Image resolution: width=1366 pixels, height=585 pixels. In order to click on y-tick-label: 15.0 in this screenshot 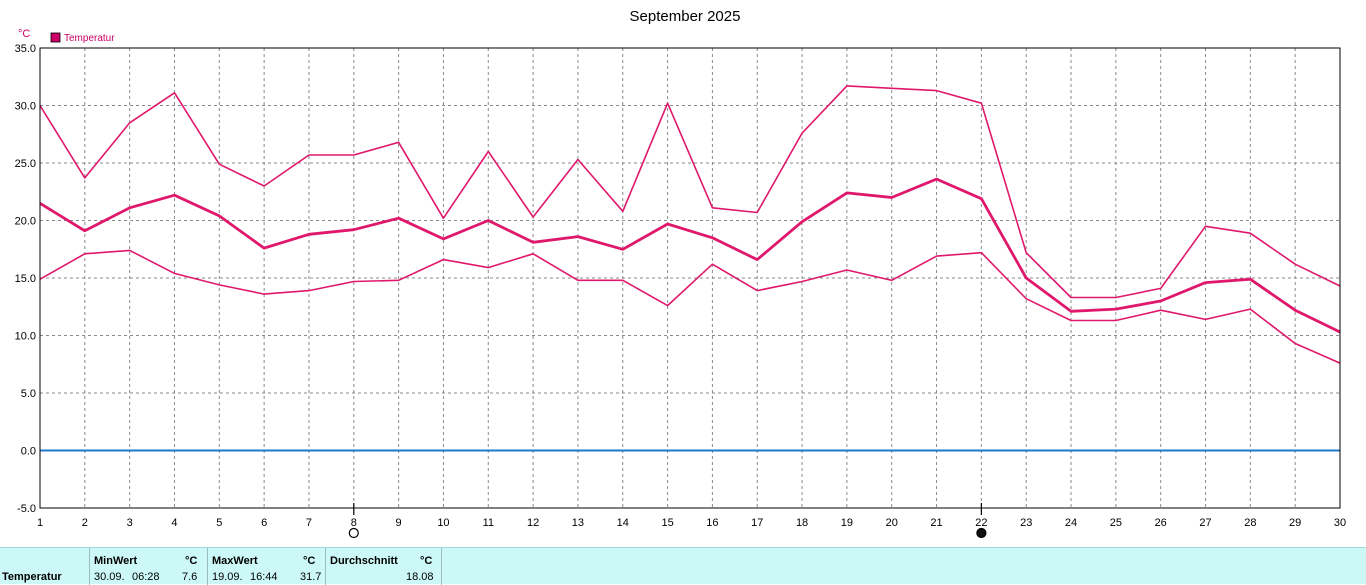, I will do `click(25, 279)`.